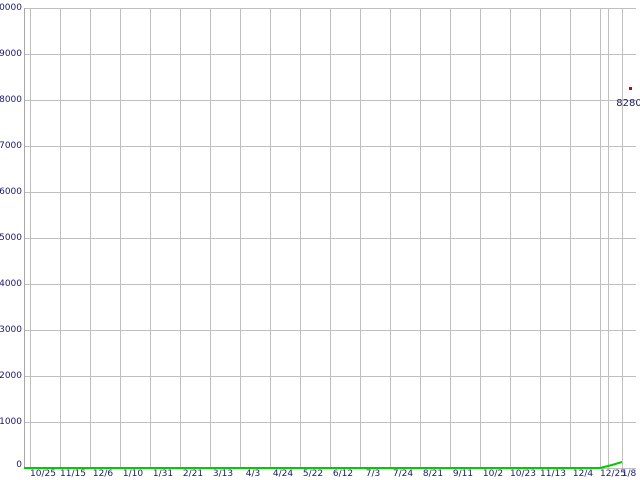  Describe the element at coordinates (11, 284) in the screenshot. I see `y-tick-label: 4000` at that location.